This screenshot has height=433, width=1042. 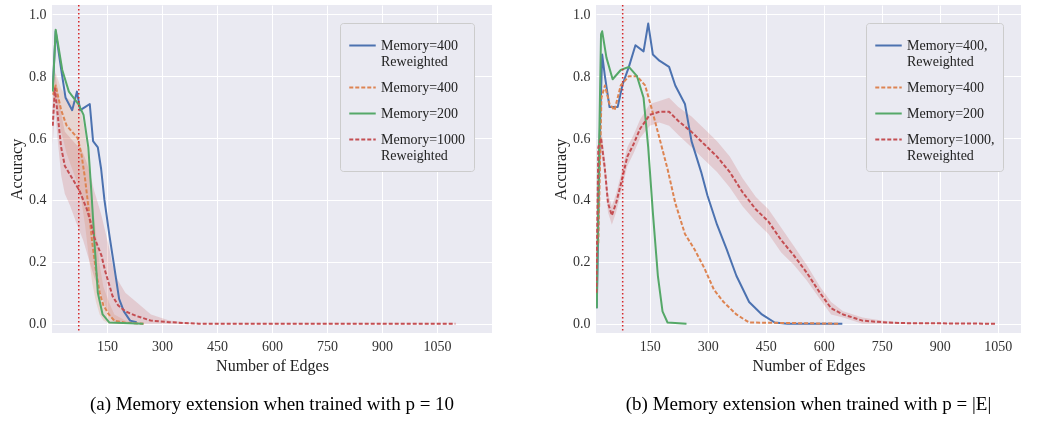 I want to click on legend-label: Memory=400, Reweighted, so click(x=947, y=53).